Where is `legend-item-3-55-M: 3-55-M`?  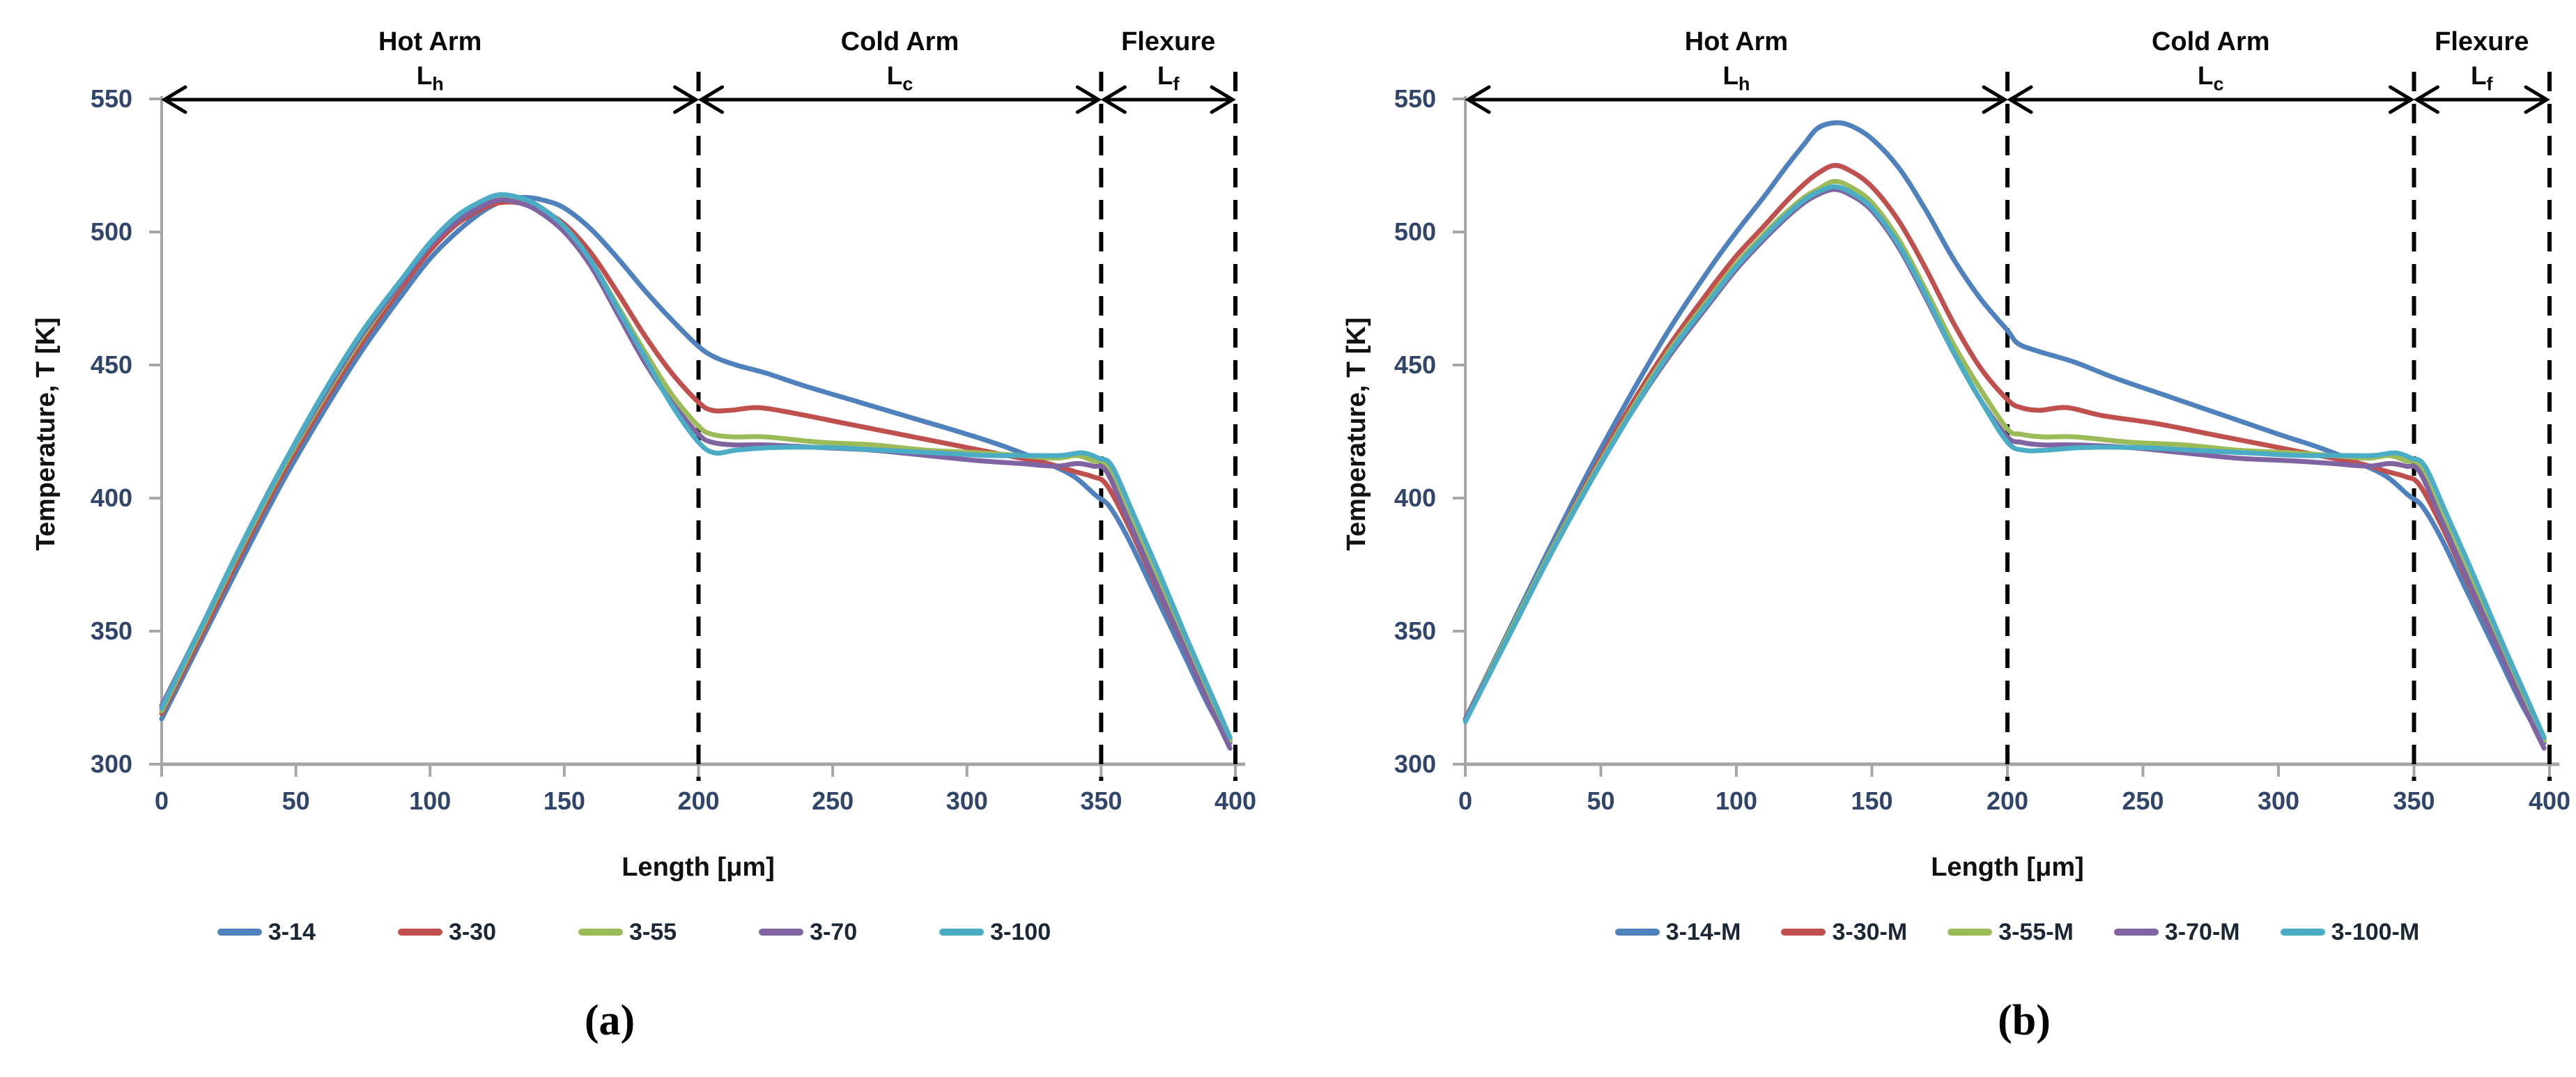
legend-item-3-55-M: 3-55-M is located at coordinates (2011, 932).